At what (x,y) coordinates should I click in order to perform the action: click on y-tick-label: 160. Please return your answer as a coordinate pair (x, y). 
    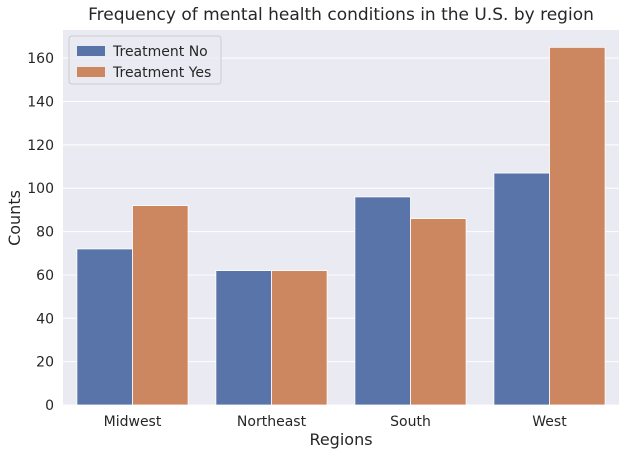
    Looking at the image, I should click on (40, 59).